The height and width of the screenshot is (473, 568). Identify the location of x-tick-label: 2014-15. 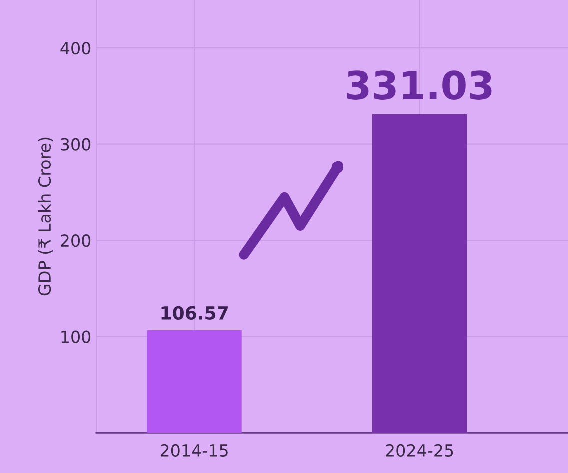
(194, 451).